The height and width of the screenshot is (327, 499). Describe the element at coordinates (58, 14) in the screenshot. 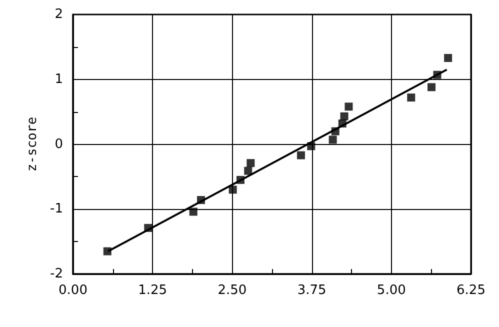

I see `y-tick-label: 2` at that location.